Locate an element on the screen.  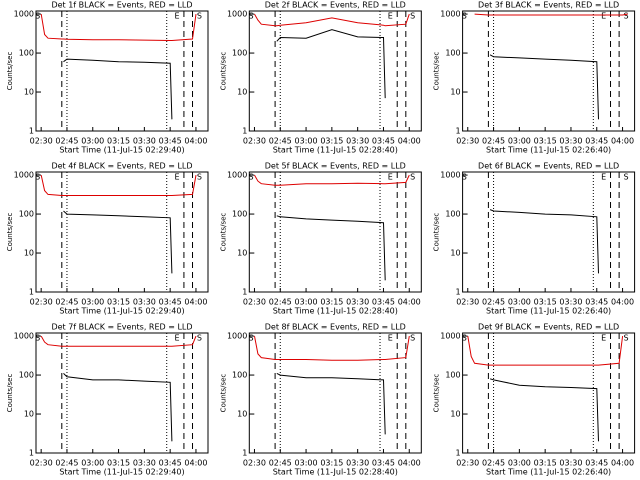
chart-title: Det 1f BLACK = Events, RED = LLD is located at coordinates (121, 5).